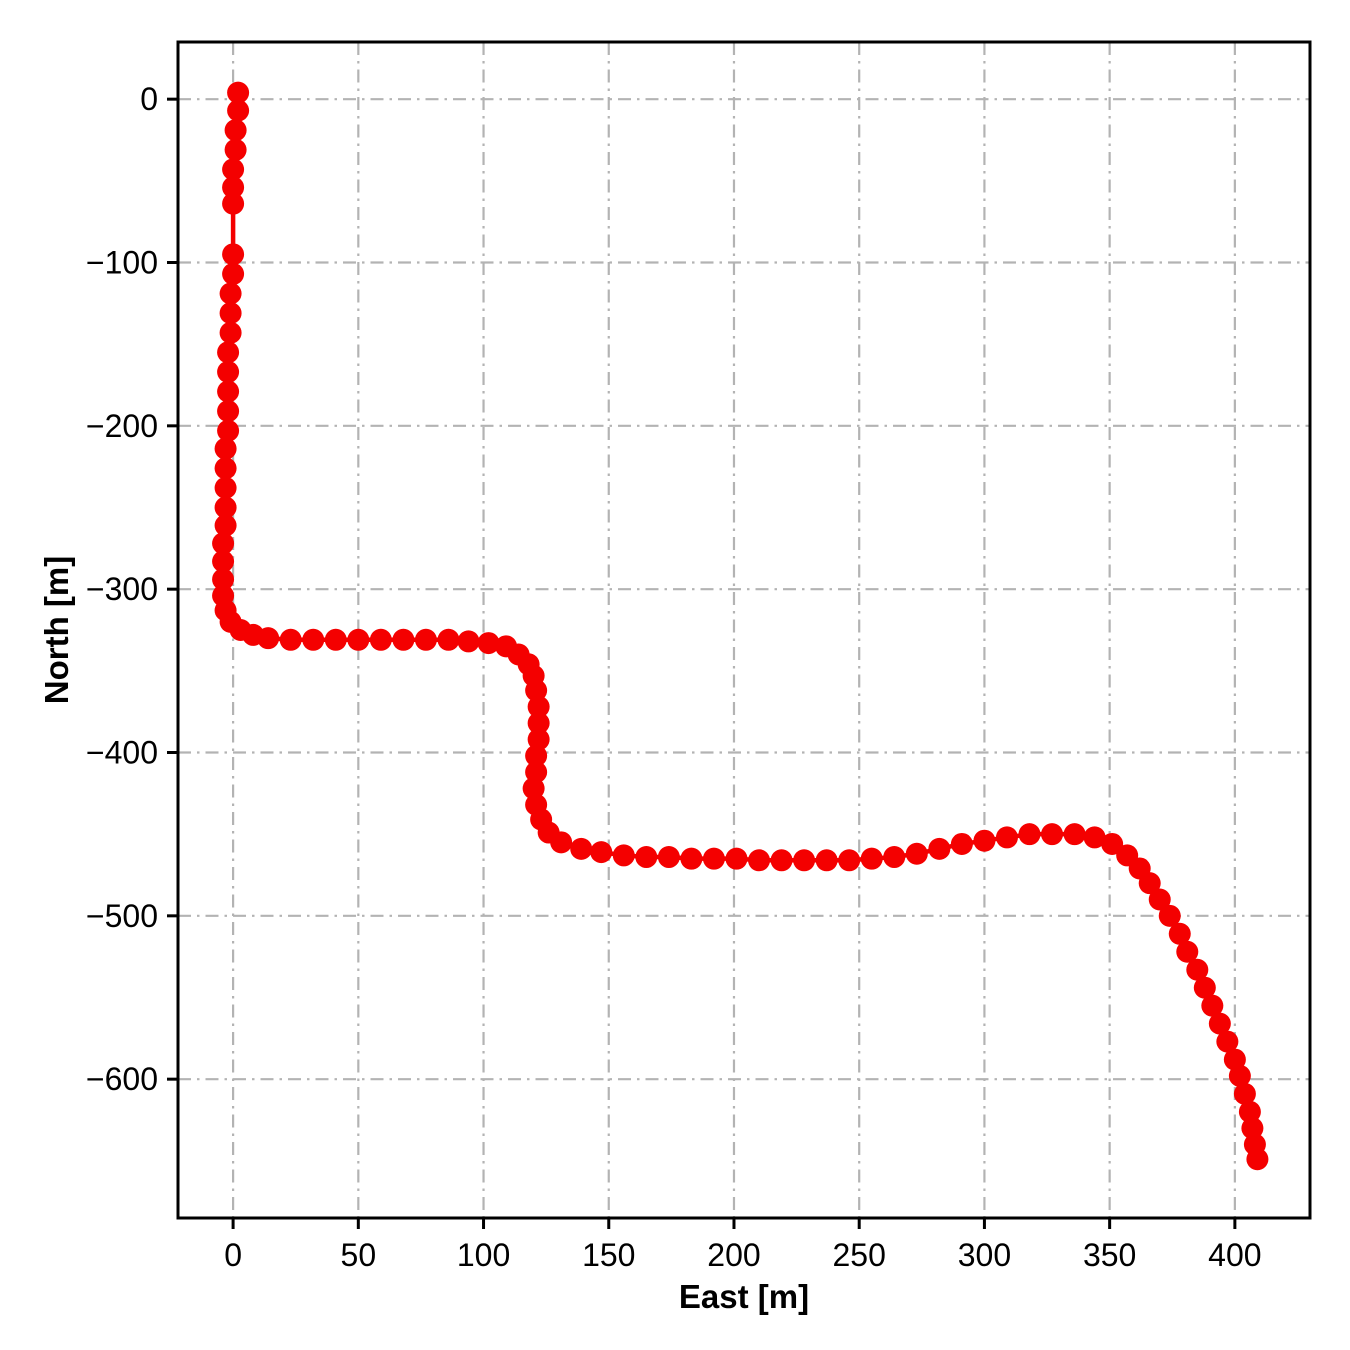 This screenshot has width=1350, height=1350. I want to click on x-tick-label: 300, so click(984, 1255).